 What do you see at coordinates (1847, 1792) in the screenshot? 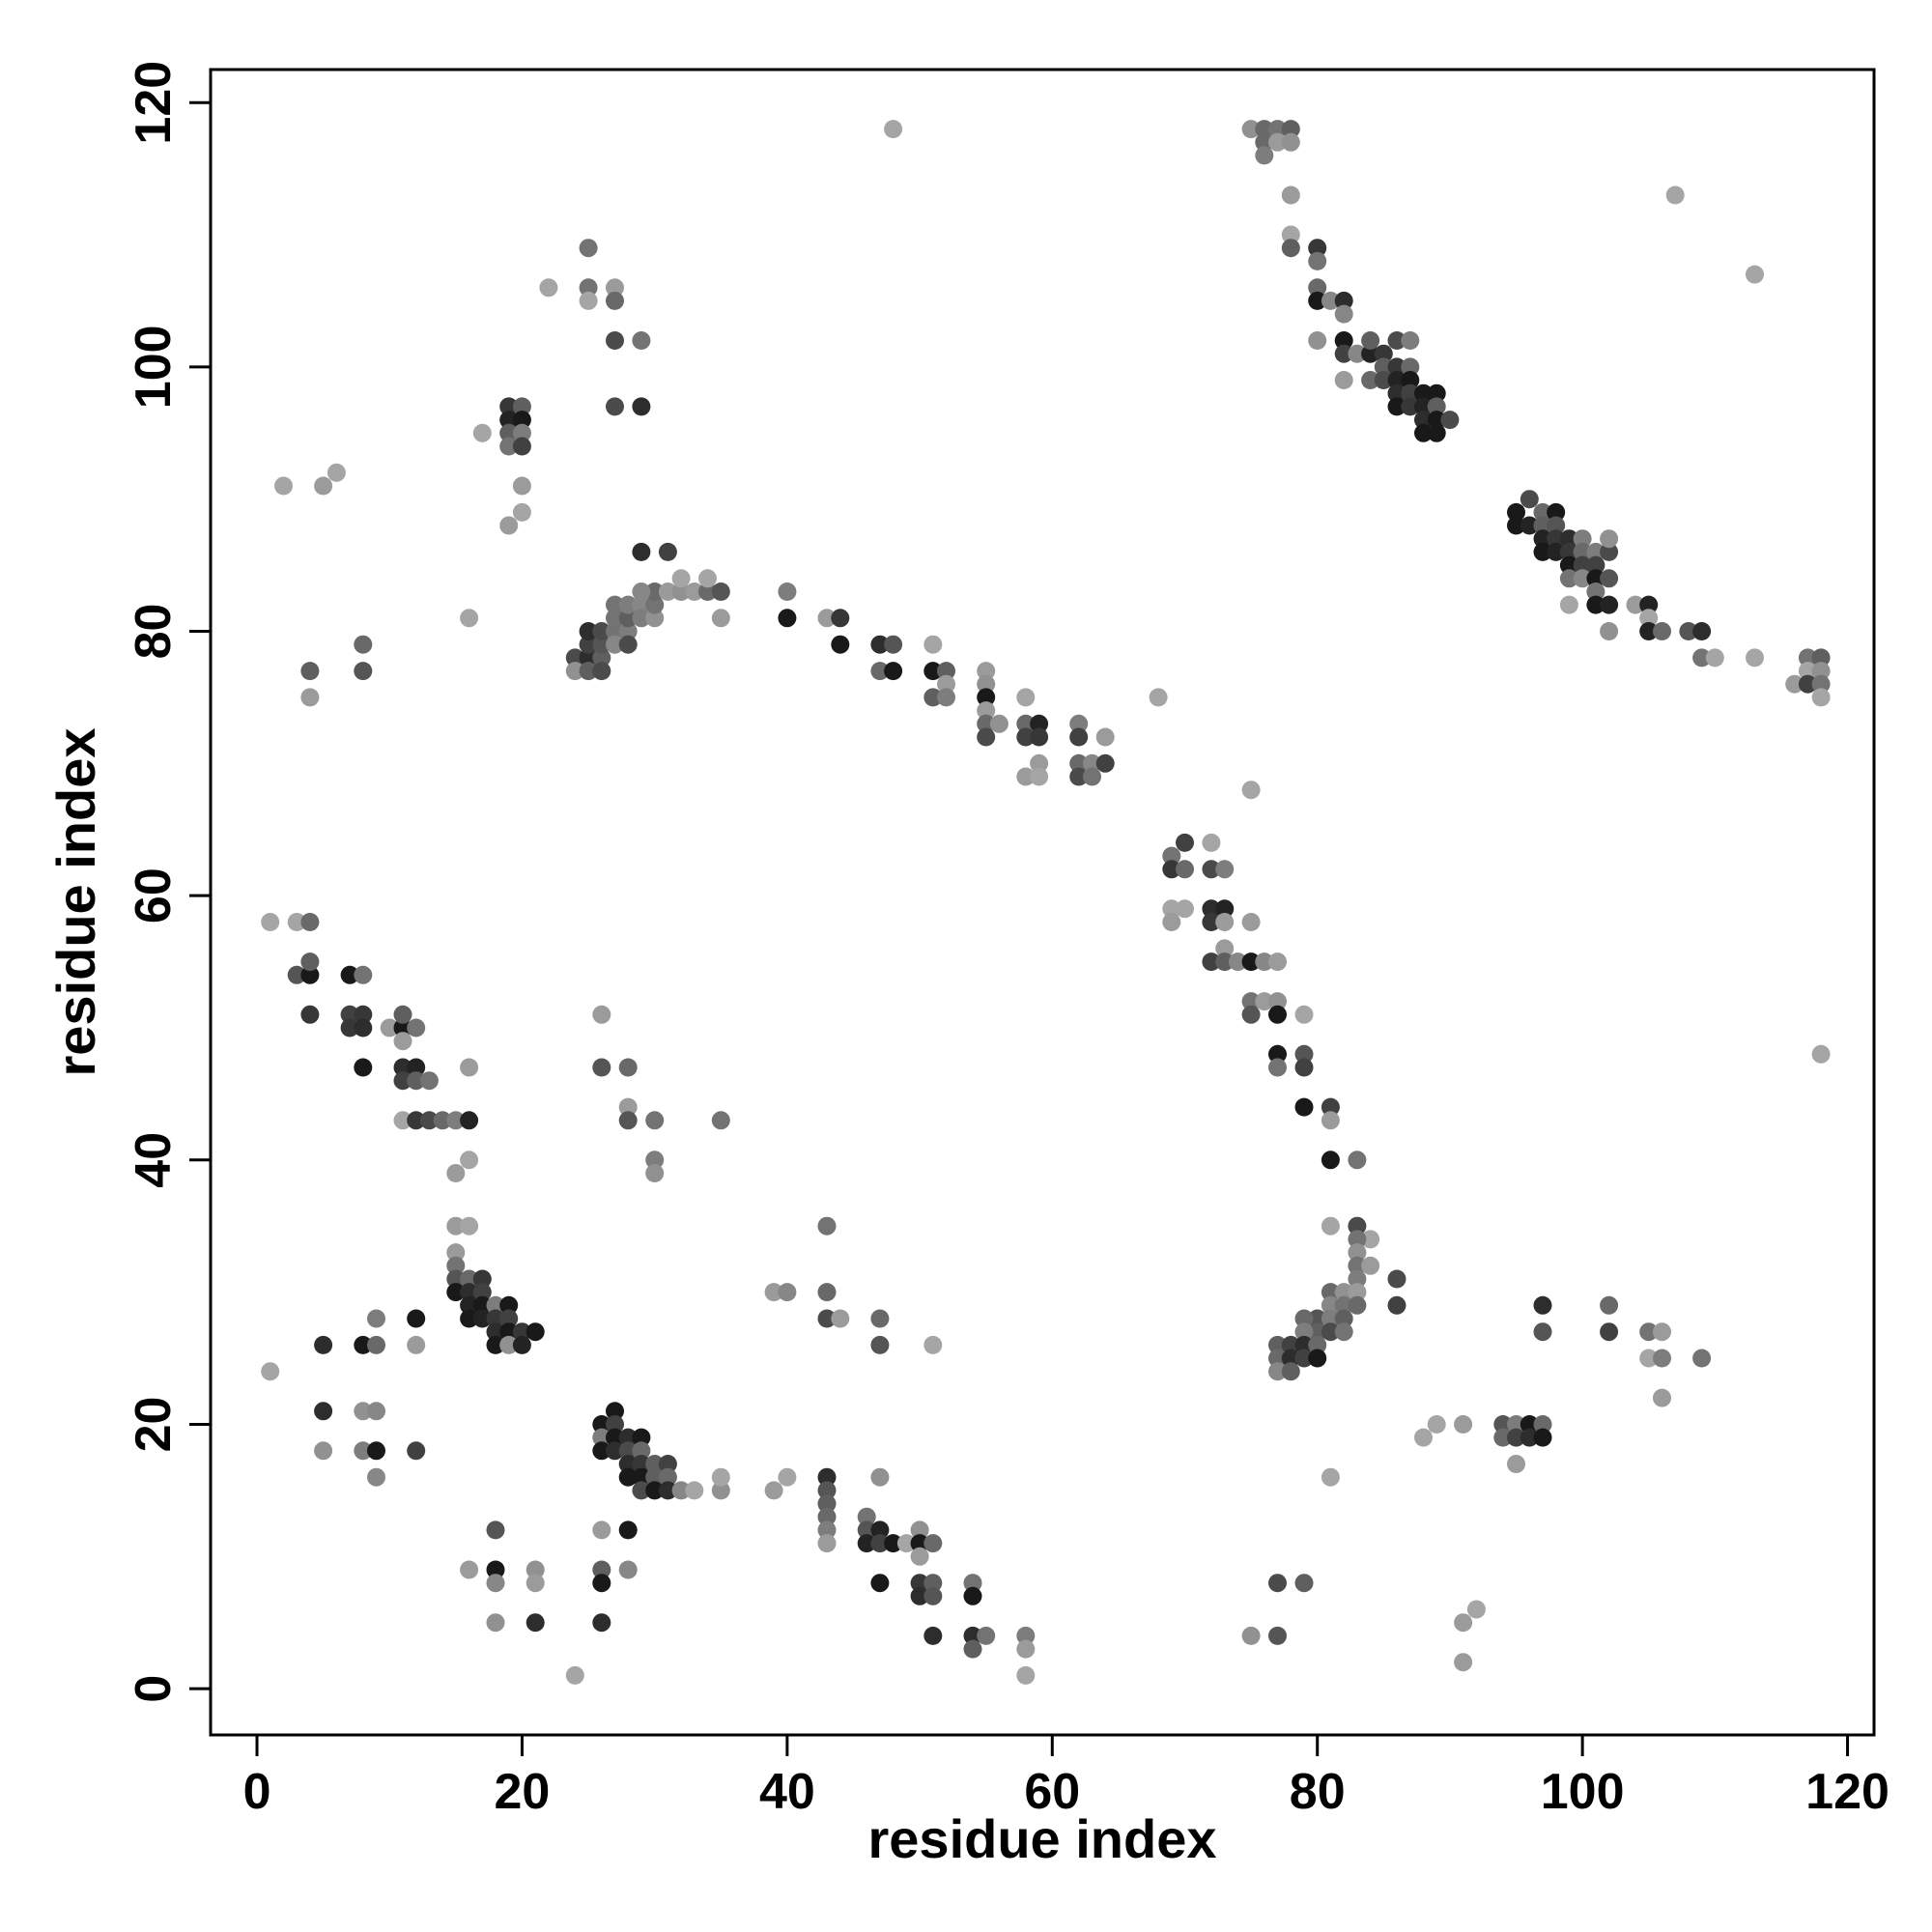
I see `x-tick-label: 120` at bounding box center [1847, 1792].